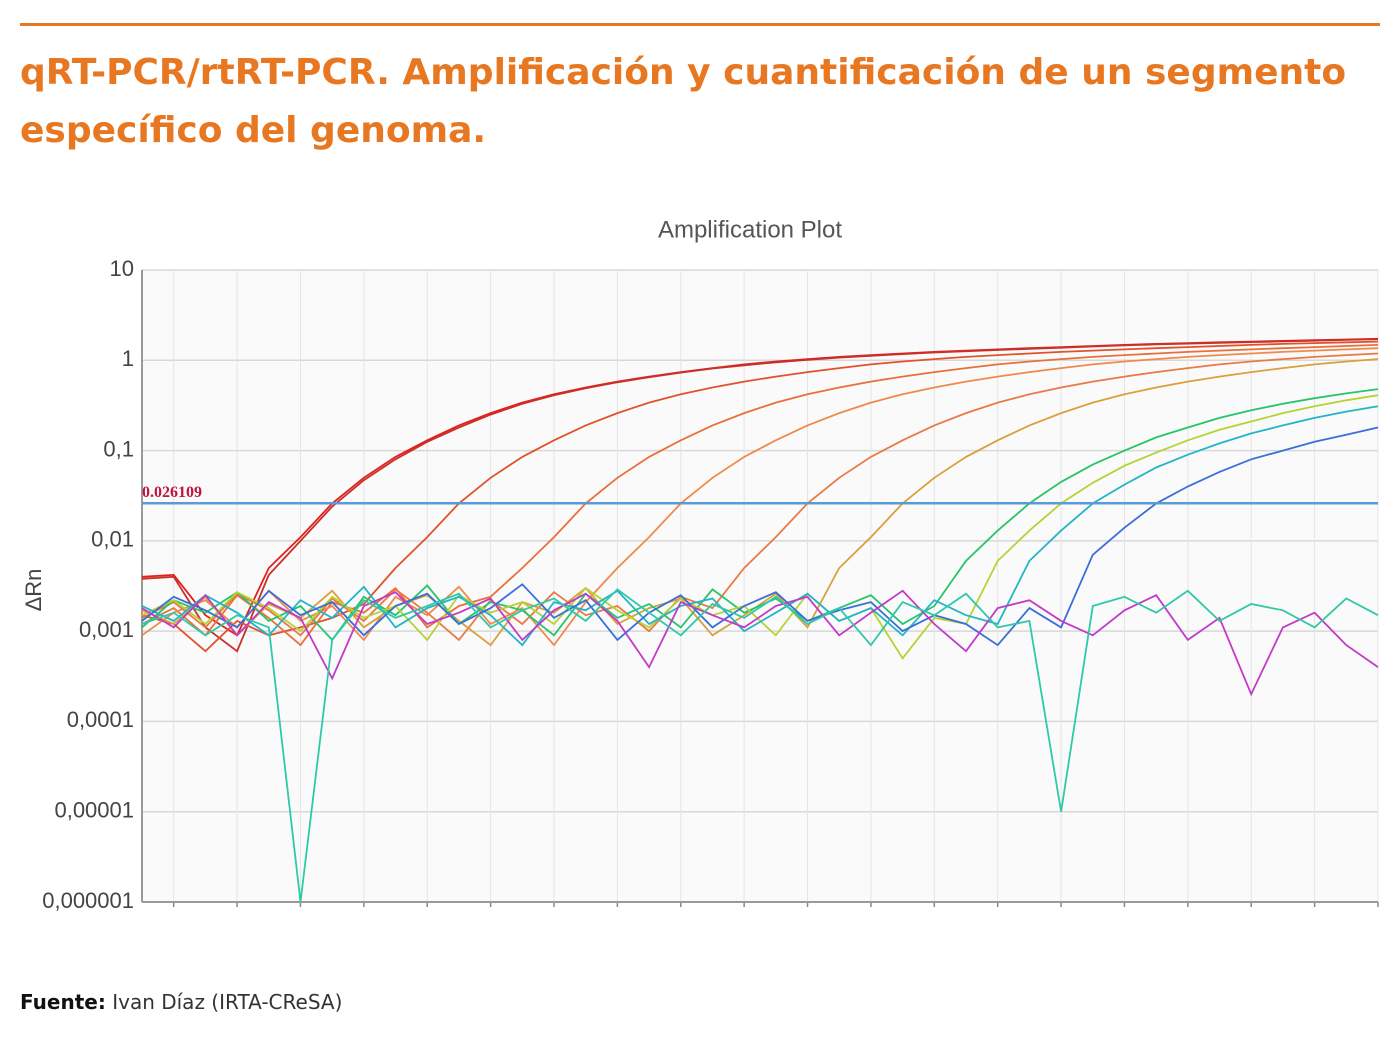  Describe the element at coordinates (128, 358) in the screenshot. I see `y-tick-label: 1` at that location.